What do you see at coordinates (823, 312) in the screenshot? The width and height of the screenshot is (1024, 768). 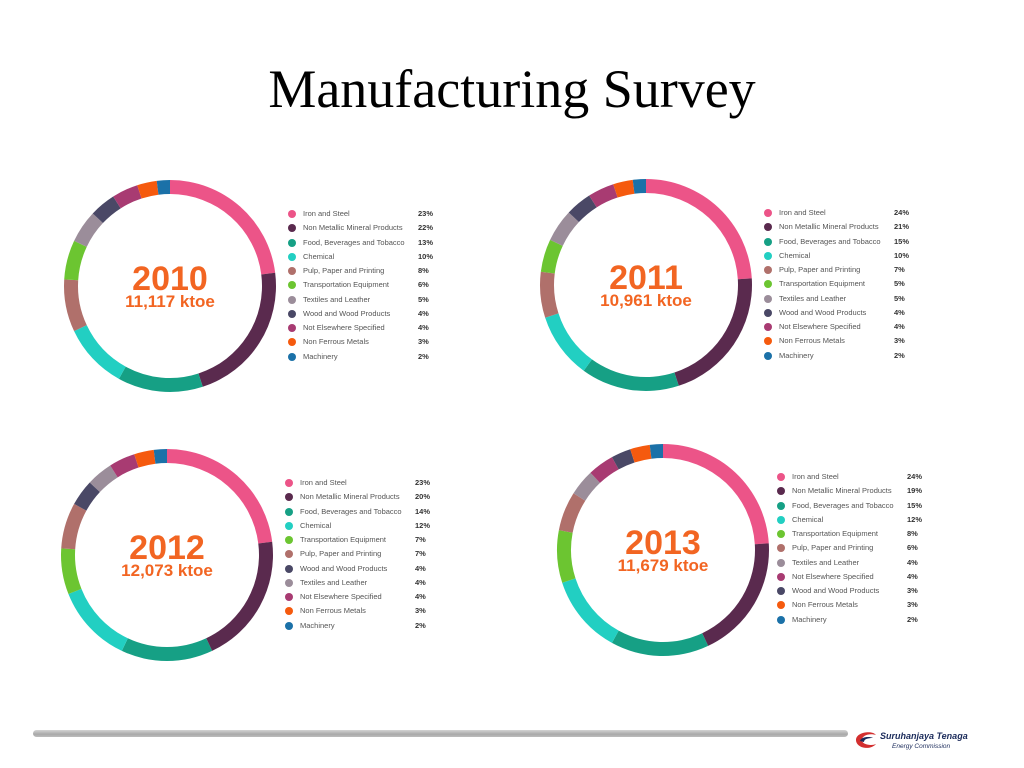 I see `legend-label: Wood and Wood Products` at bounding box center [823, 312].